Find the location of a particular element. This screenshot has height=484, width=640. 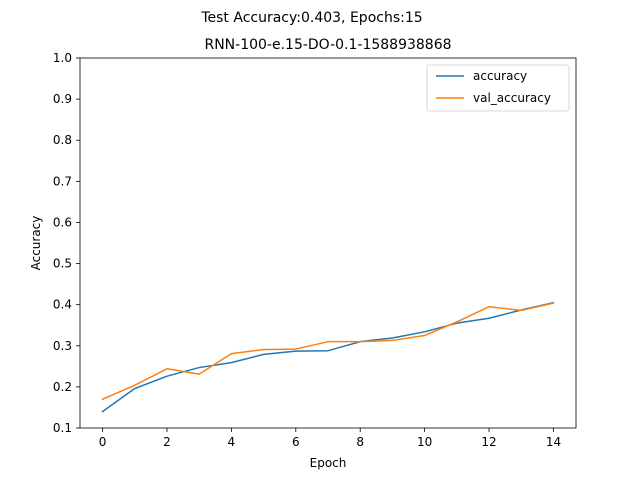

y-tick-label: 0.4 is located at coordinates (62, 305).